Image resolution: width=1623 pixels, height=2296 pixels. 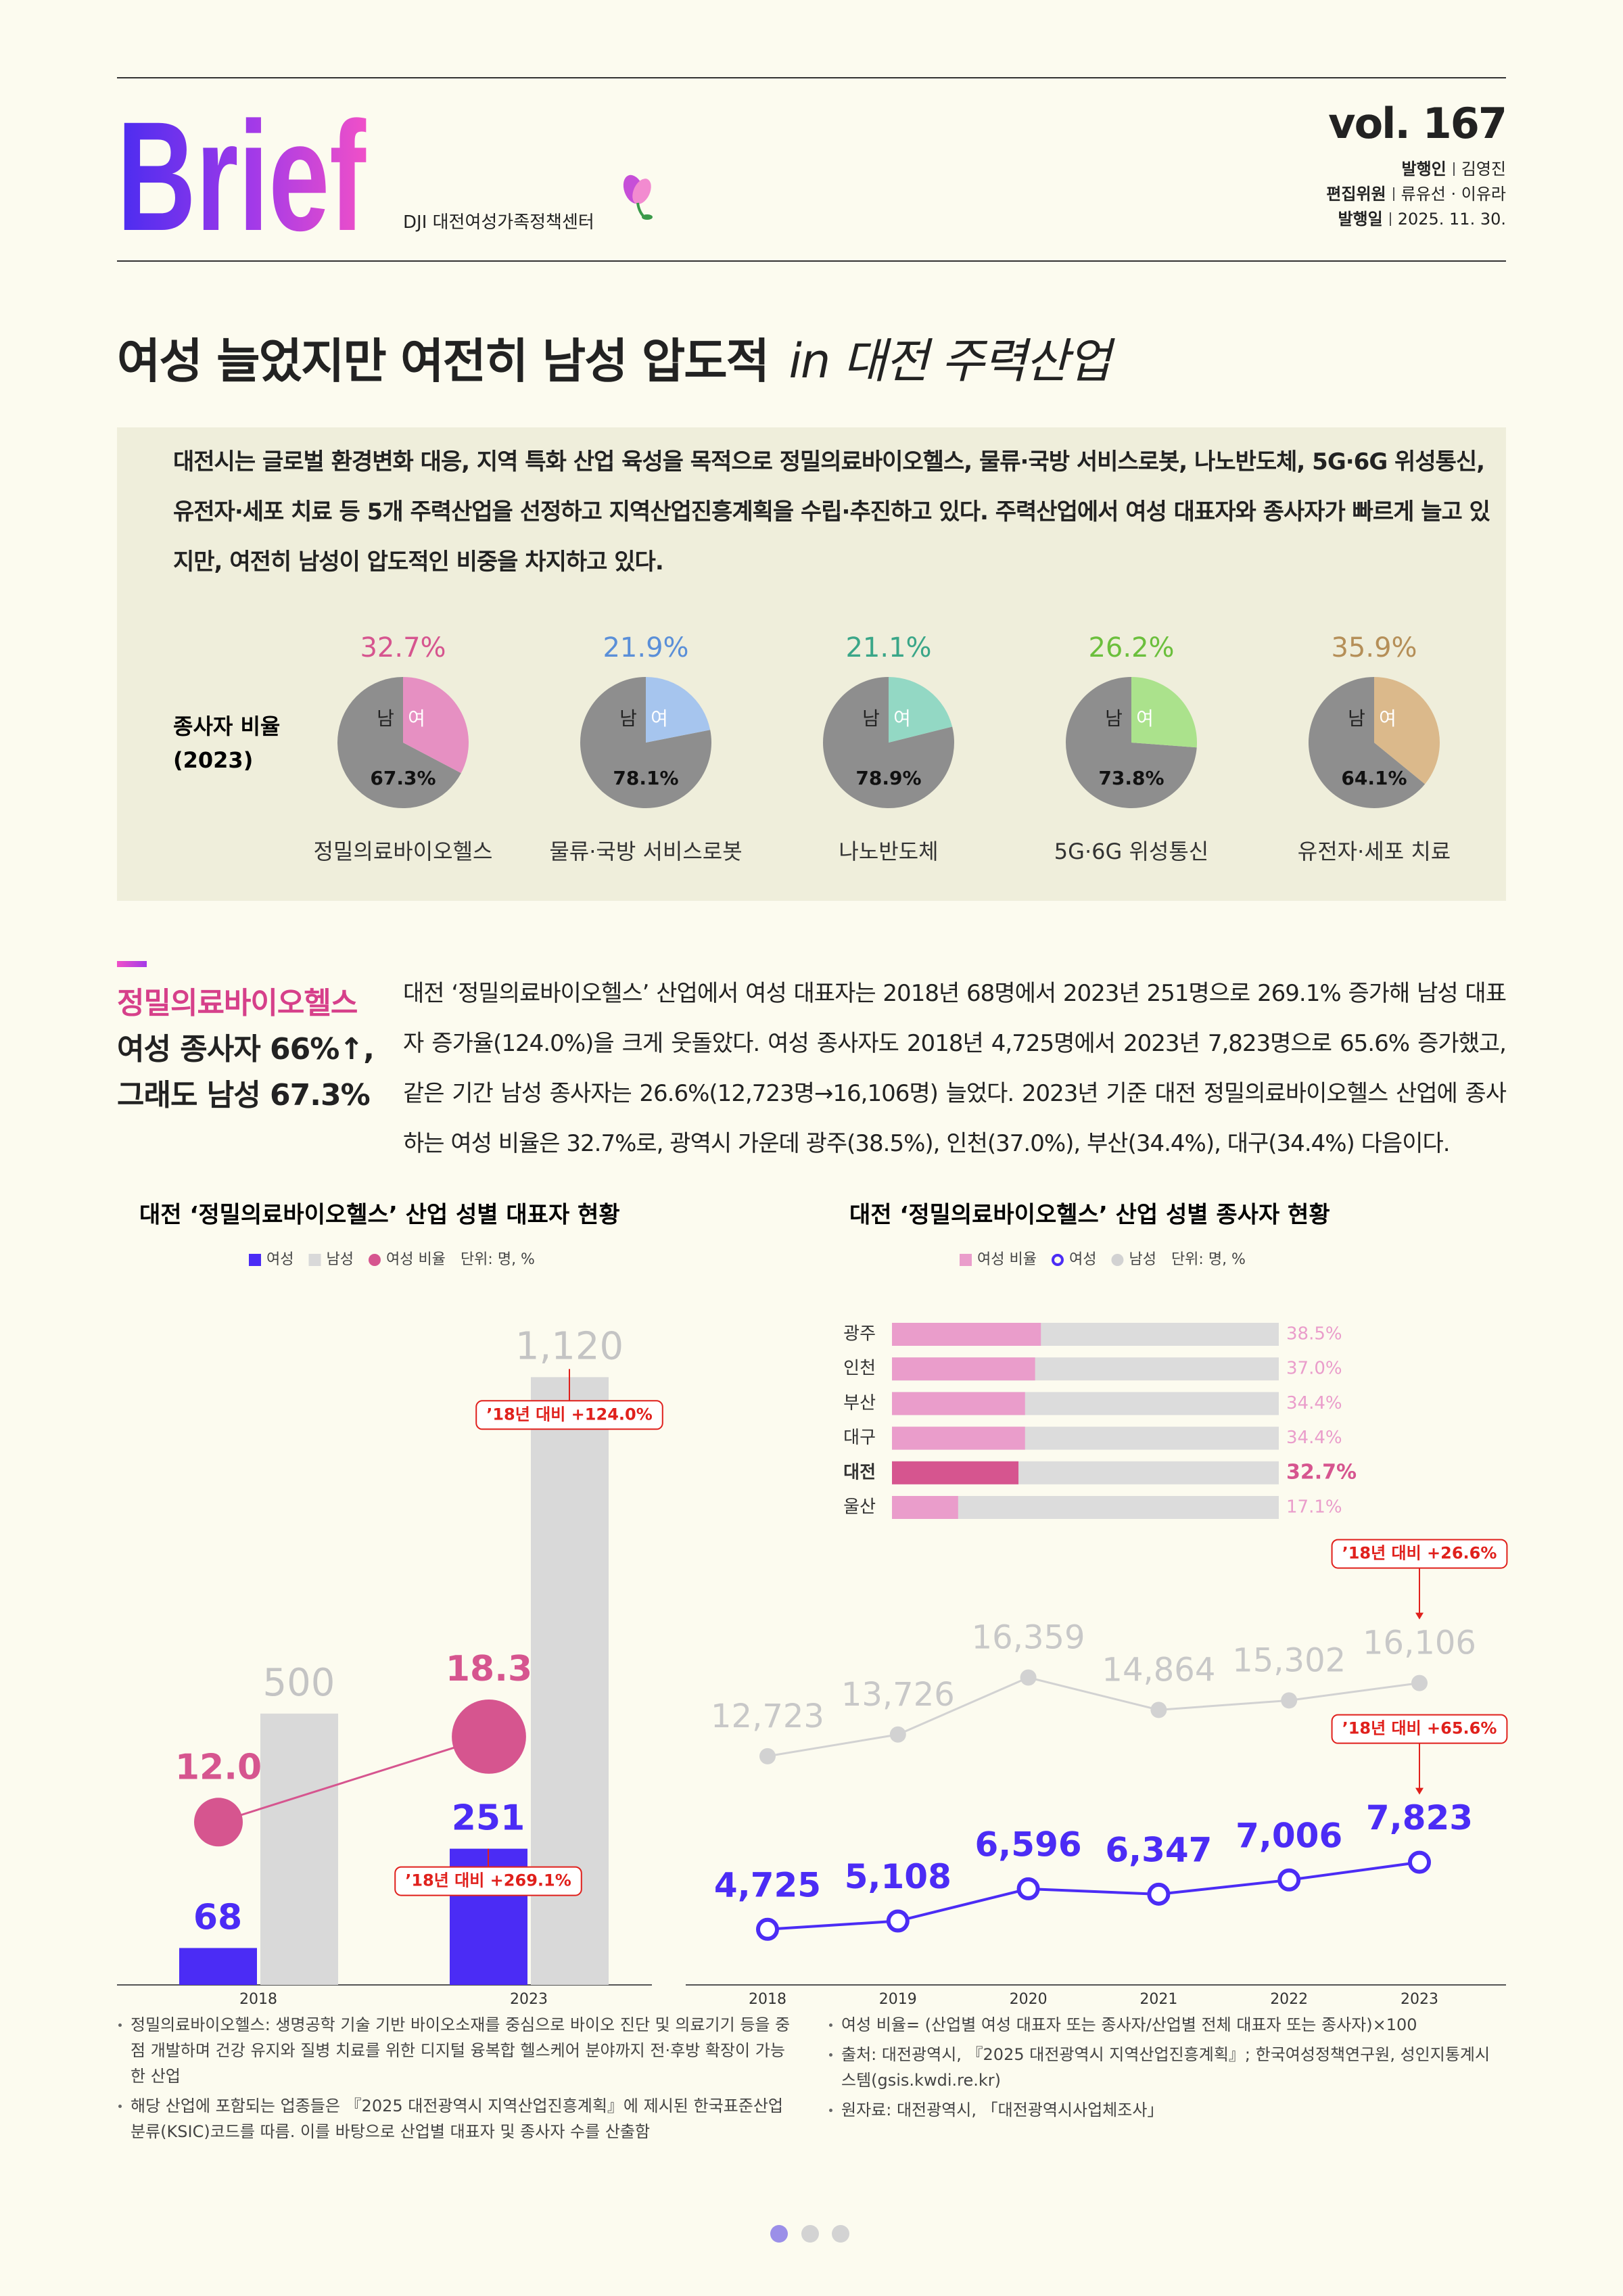 I want to click on annotation: ’18년 대비 +26.6%, so click(x=1420, y=1554).